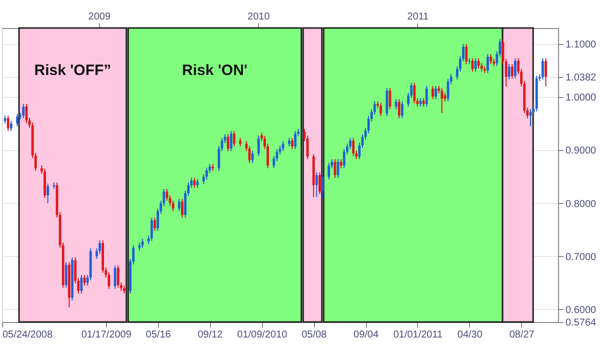 This screenshot has width=600, height=352. What do you see at coordinates (581, 323) in the screenshot?
I see `y-tick-label: 0.5764` at bounding box center [581, 323].